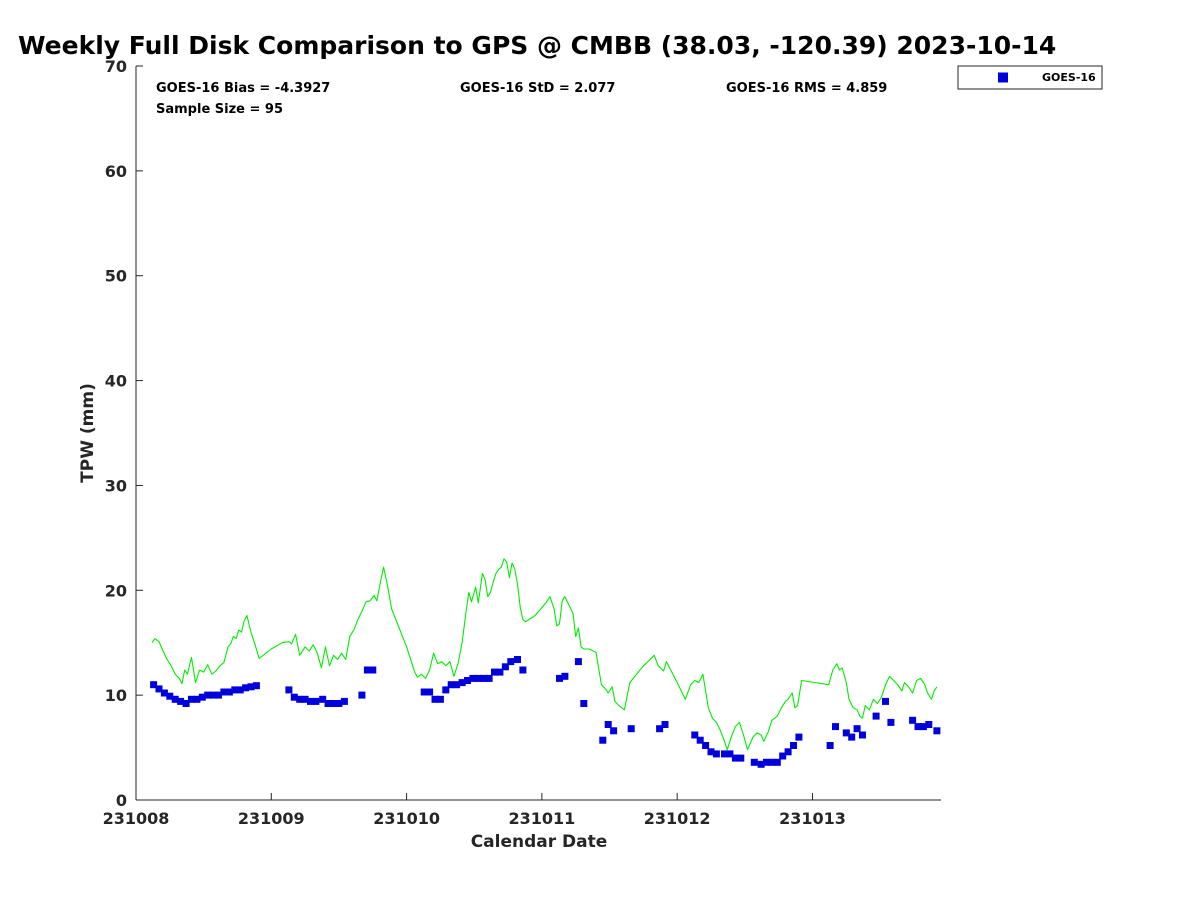 The height and width of the screenshot is (900, 1200). What do you see at coordinates (116, 276) in the screenshot?
I see `y-tick-label: 50` at bounding box center [116, 276].